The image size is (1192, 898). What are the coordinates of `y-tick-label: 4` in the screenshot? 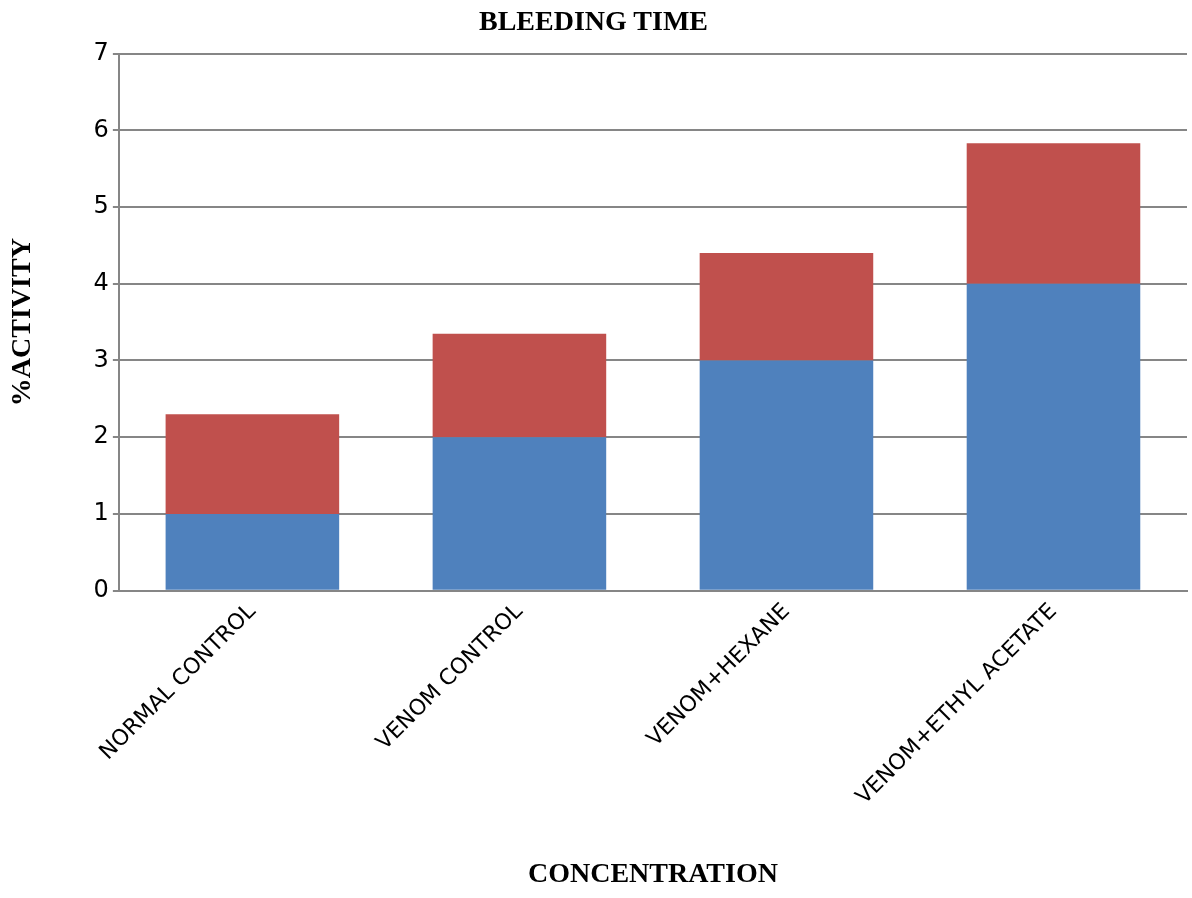 It's located at (101, 282).